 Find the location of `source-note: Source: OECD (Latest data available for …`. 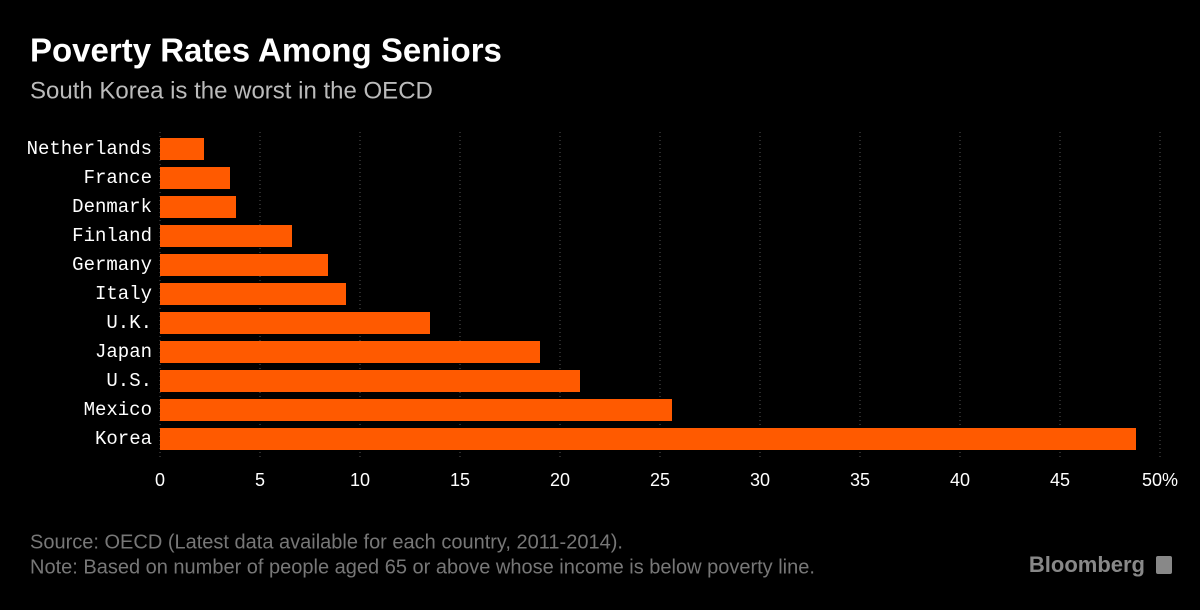

source-note: Source: OECD (Latest data available for … is located at coordinates (326, 542).